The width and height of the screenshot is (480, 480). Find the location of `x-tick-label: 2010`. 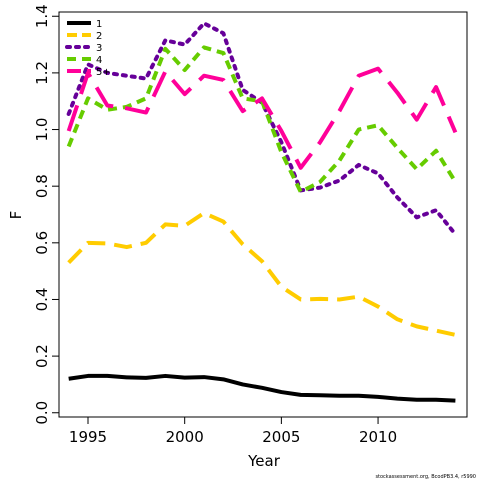

x-tick-label: 2010 is located at coordinates (378, 437).